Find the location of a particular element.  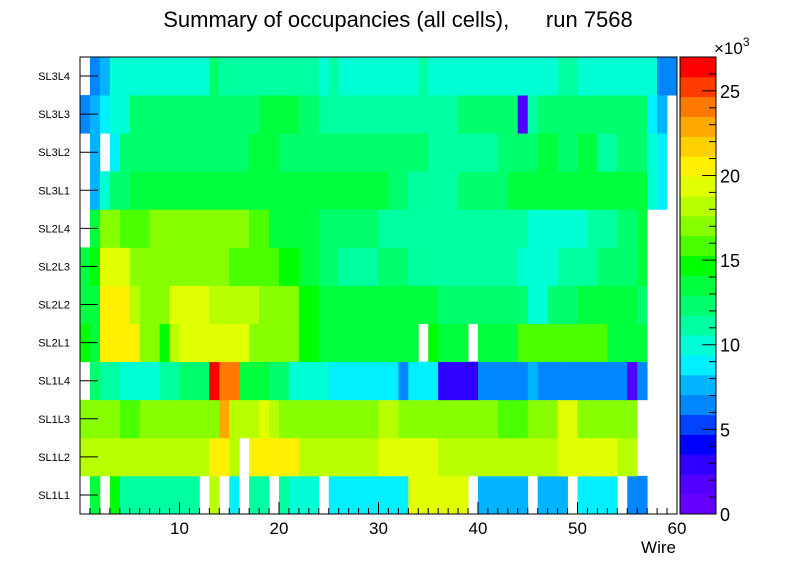

x-tick-label-60: 60 is located at coordinates (677, 528).